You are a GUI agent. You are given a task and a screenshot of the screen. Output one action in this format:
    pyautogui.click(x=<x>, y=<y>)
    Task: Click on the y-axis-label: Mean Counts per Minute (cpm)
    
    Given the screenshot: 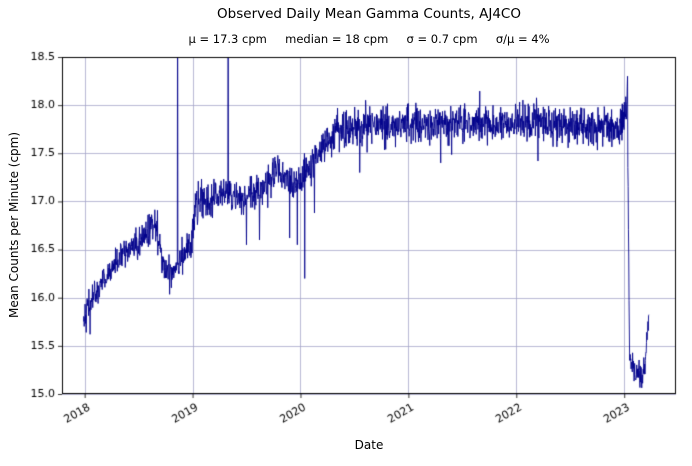 What is the action you would take?
    pyautogui.click(x=14, y=225)
    